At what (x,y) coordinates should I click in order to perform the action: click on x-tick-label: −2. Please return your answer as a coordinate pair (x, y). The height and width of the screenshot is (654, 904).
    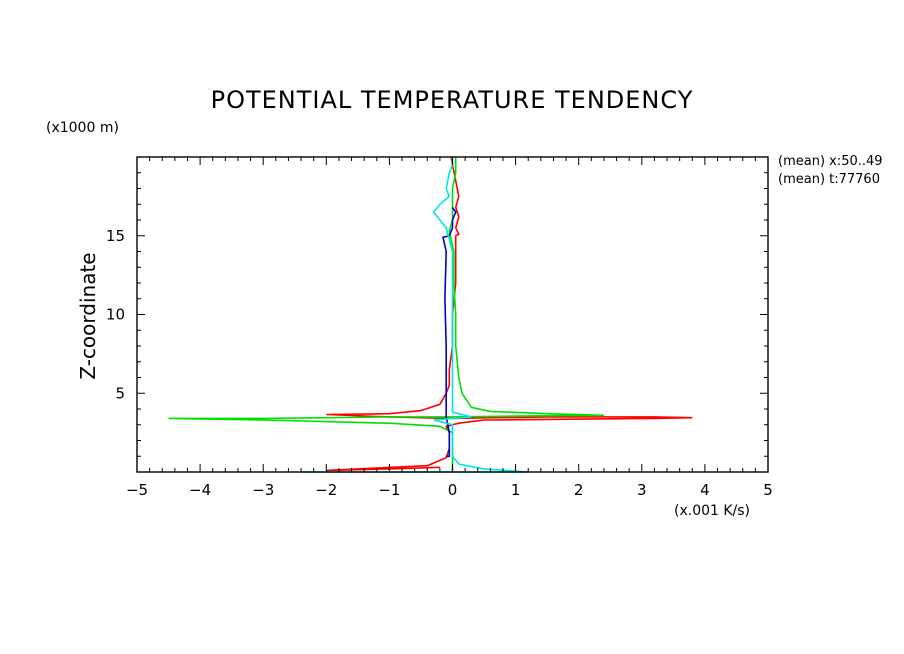
    Looking at the image, I should click on (326, 490).